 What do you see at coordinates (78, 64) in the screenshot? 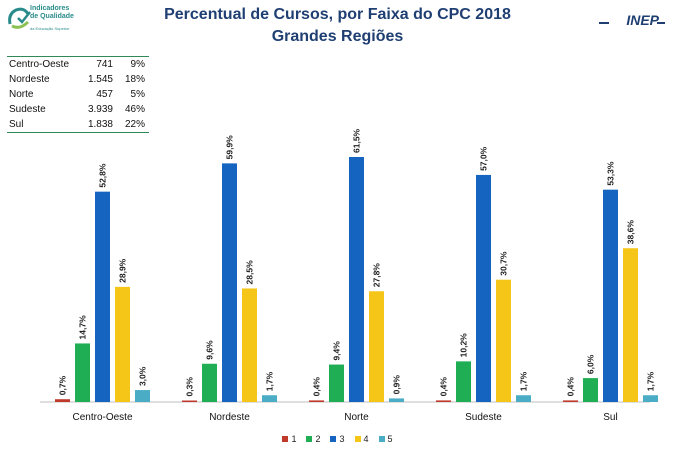
I see `summary-row: Centro-Oeste 741 9%` at bounding box center [78, 64].